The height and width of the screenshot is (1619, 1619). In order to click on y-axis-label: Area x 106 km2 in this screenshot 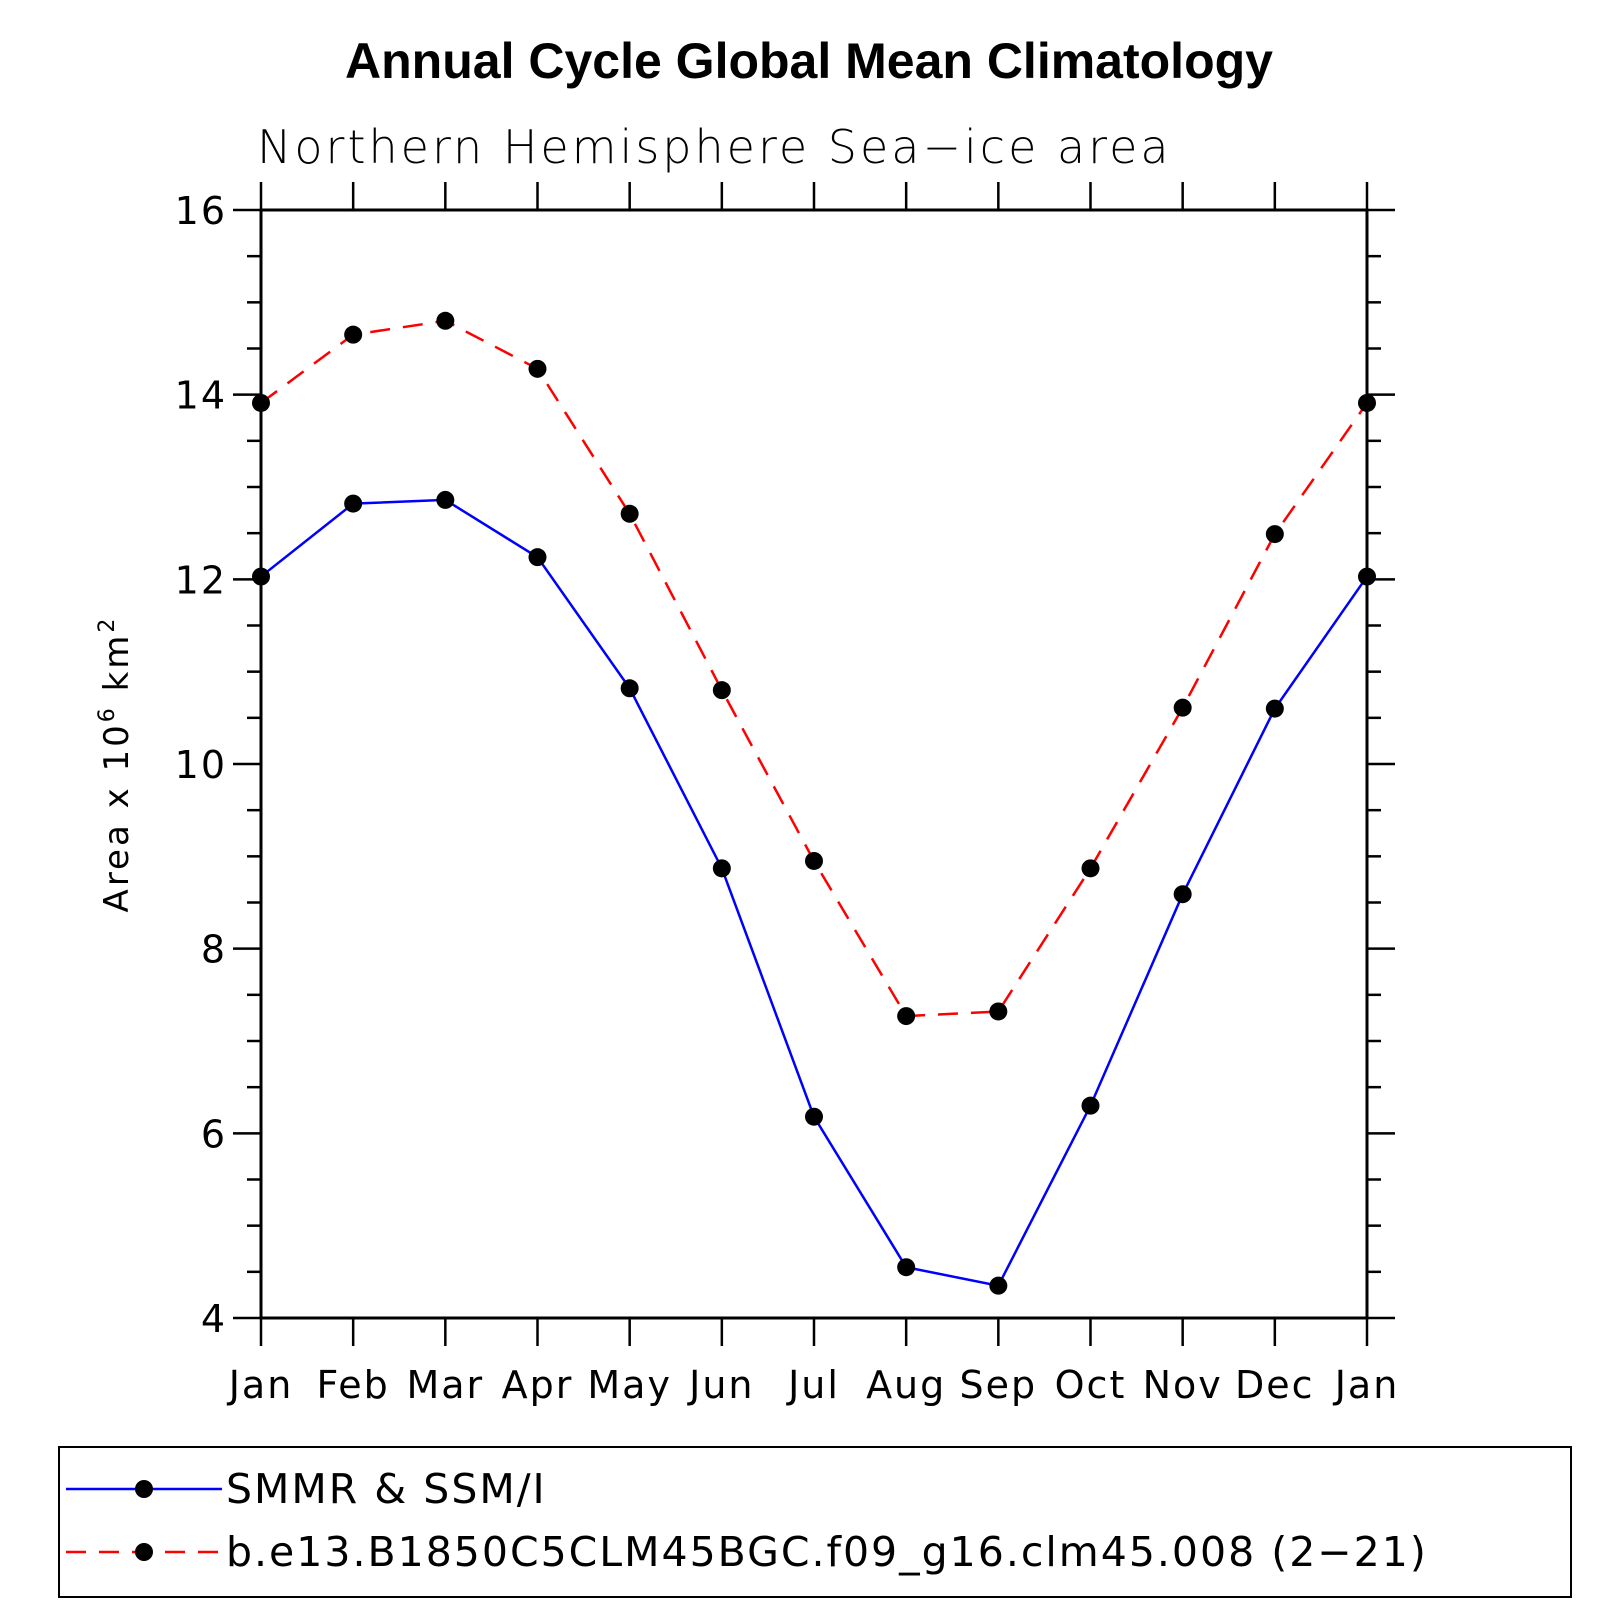, I will do `click(116, 764)`.